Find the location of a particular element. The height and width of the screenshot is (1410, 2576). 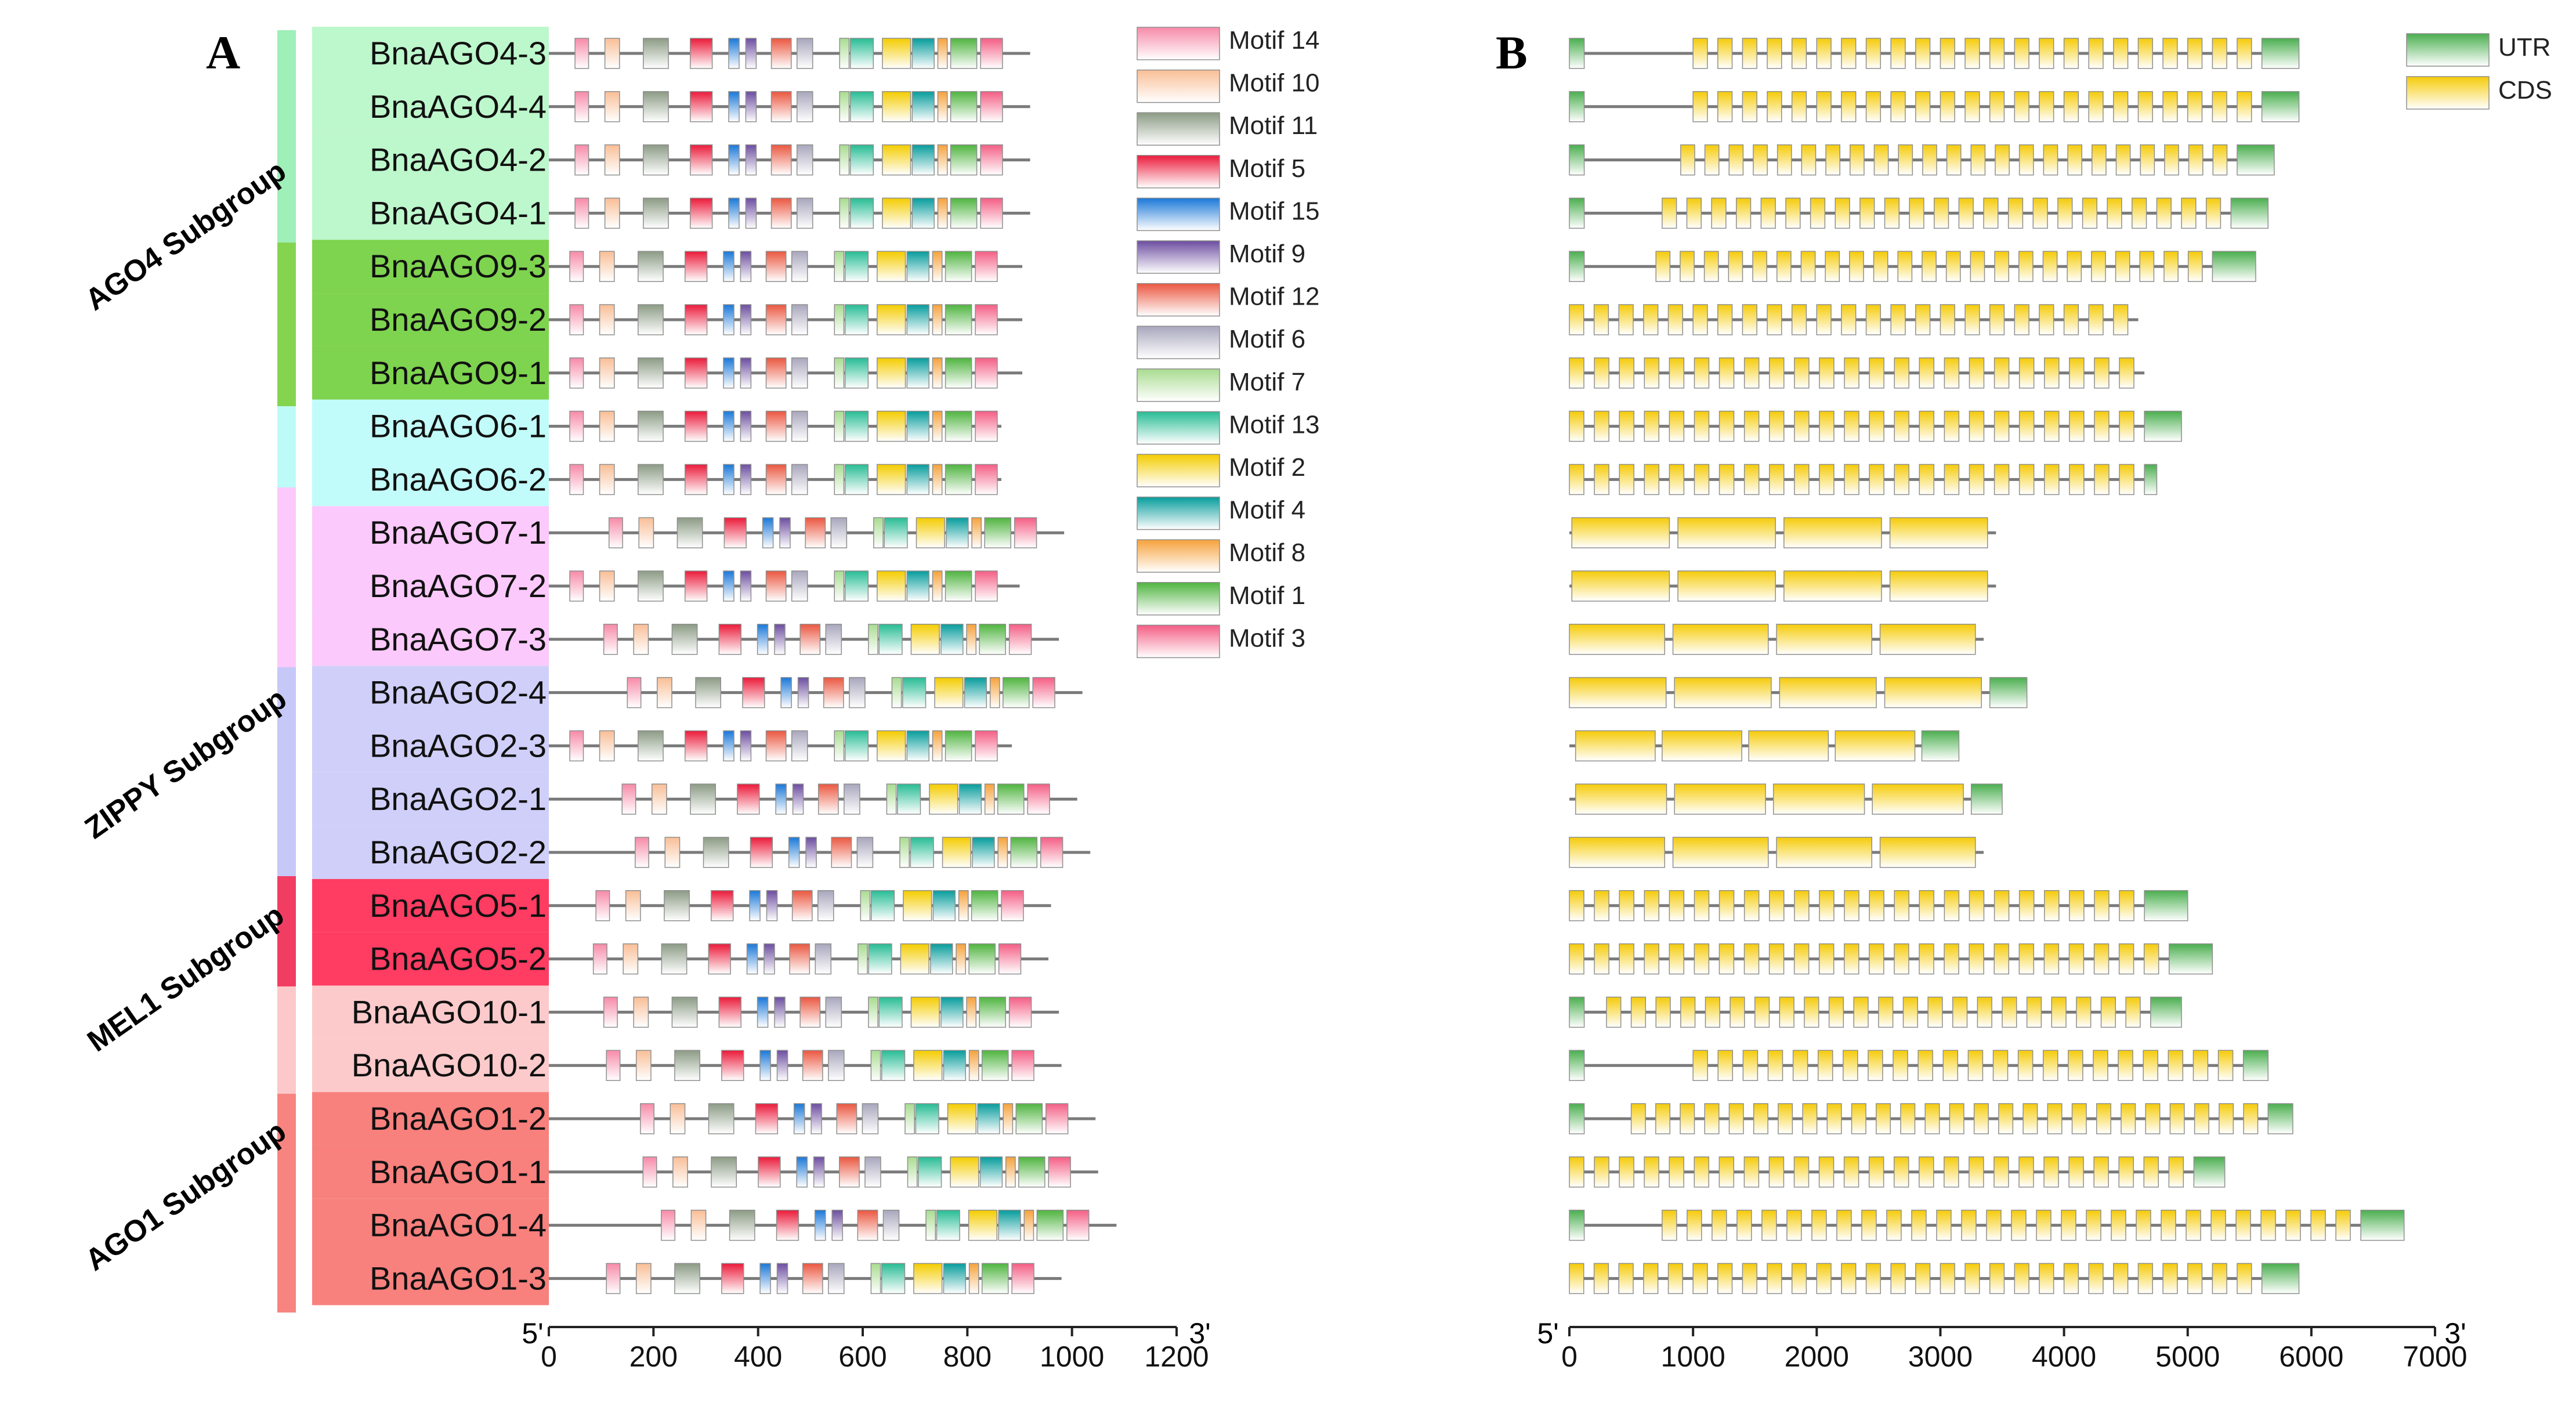

motif-8-mark is located at coordinates (942, 106).